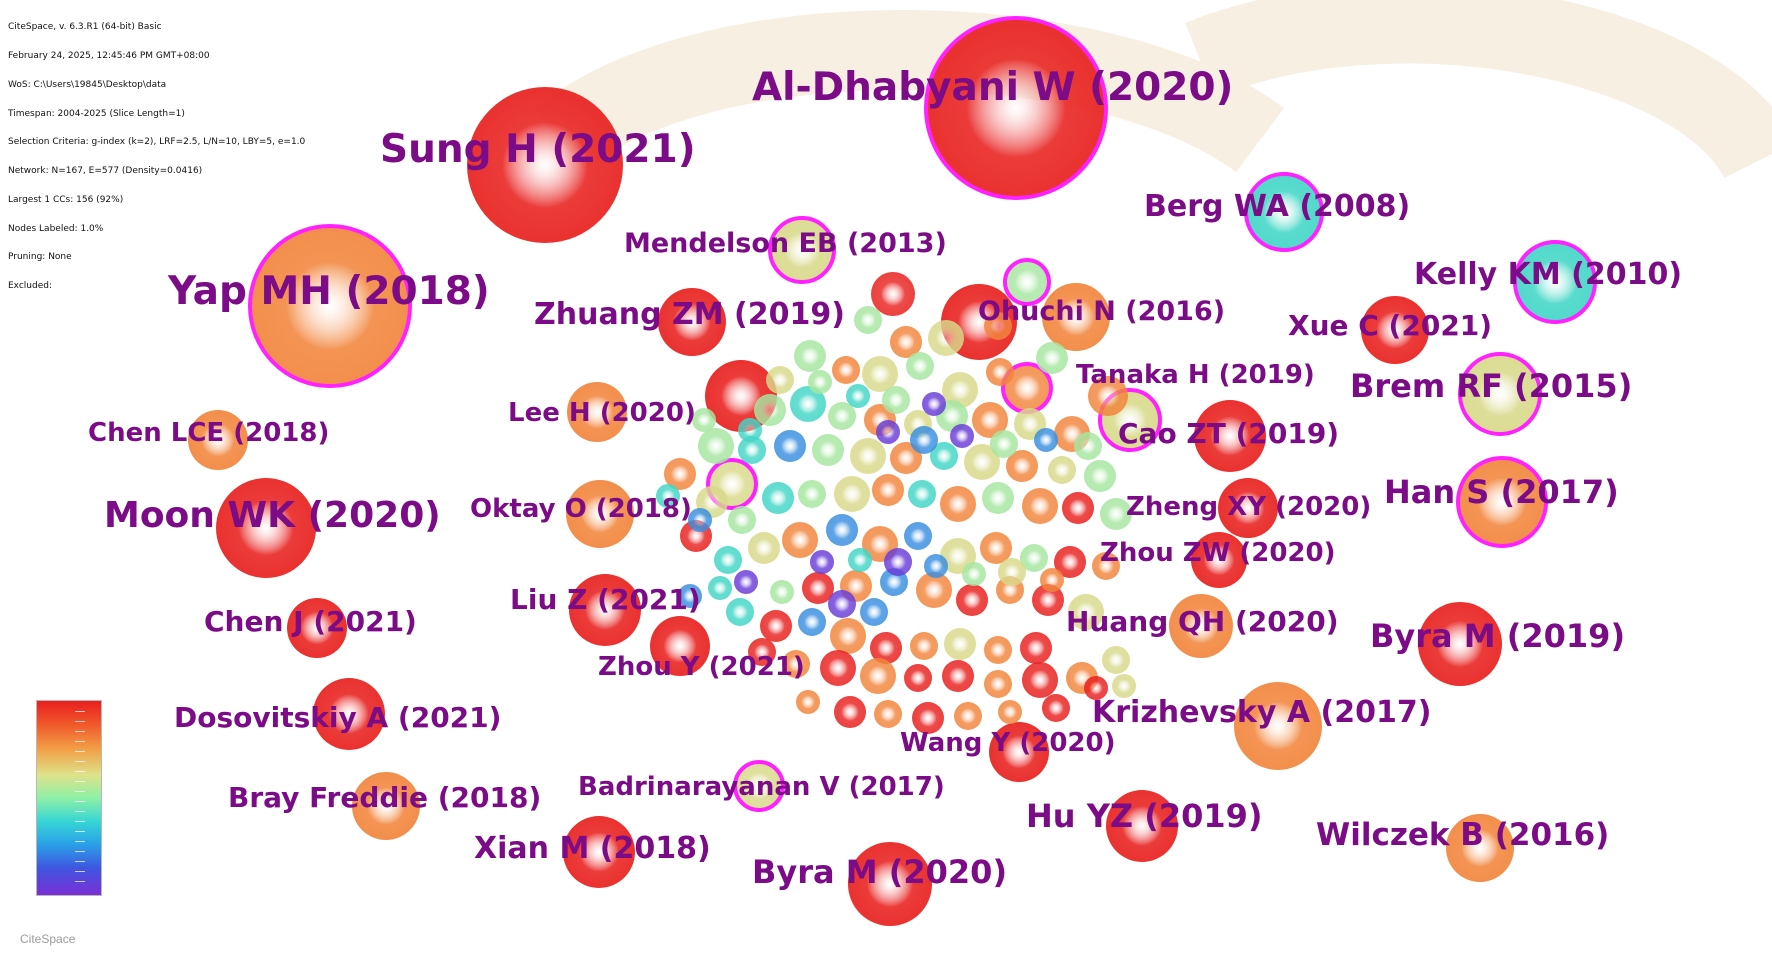 The height and width of the screenshot is (956, 1772). I want to click on node-label: Tanaka H (2019), so click(1195, 375).